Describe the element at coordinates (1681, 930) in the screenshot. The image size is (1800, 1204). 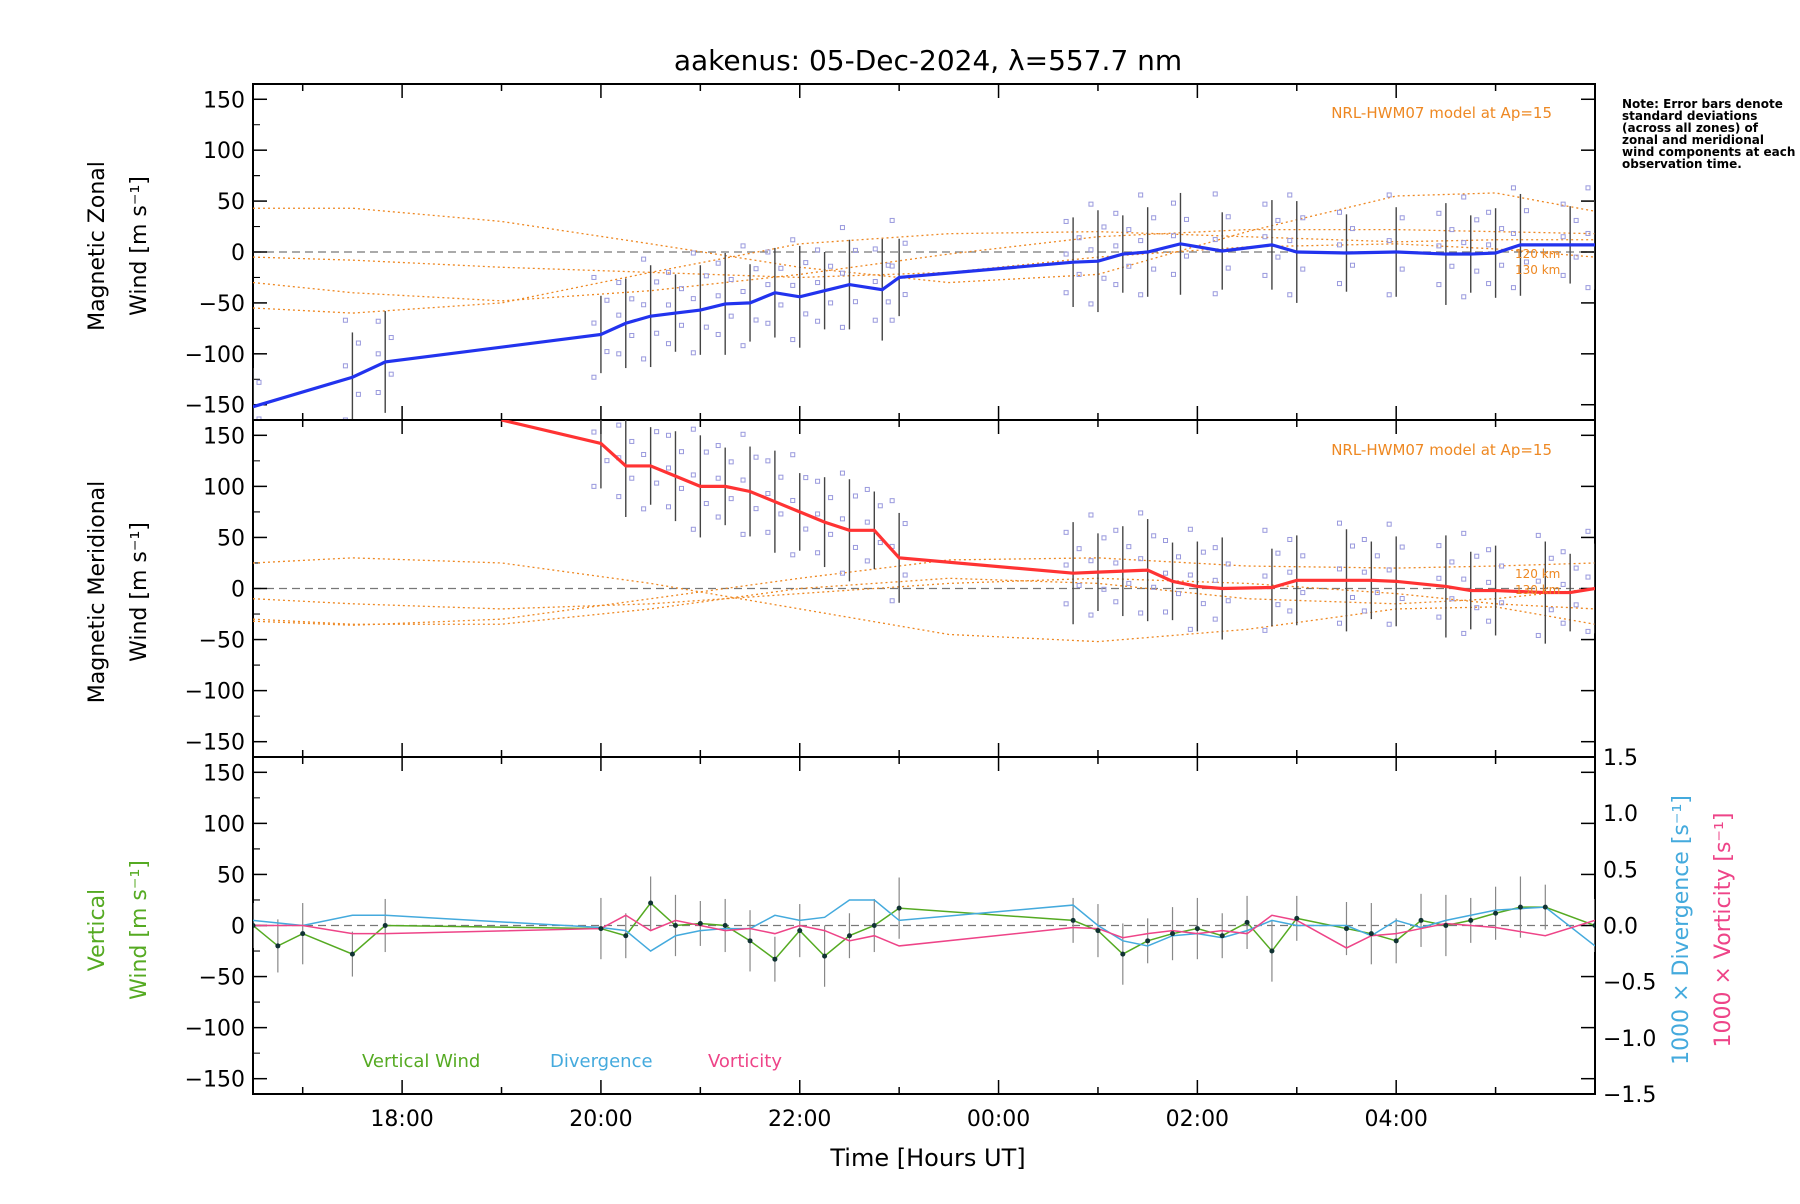
I see `divergence-axis-label: 1000 × Divergence [s⁻¹]` at that location.